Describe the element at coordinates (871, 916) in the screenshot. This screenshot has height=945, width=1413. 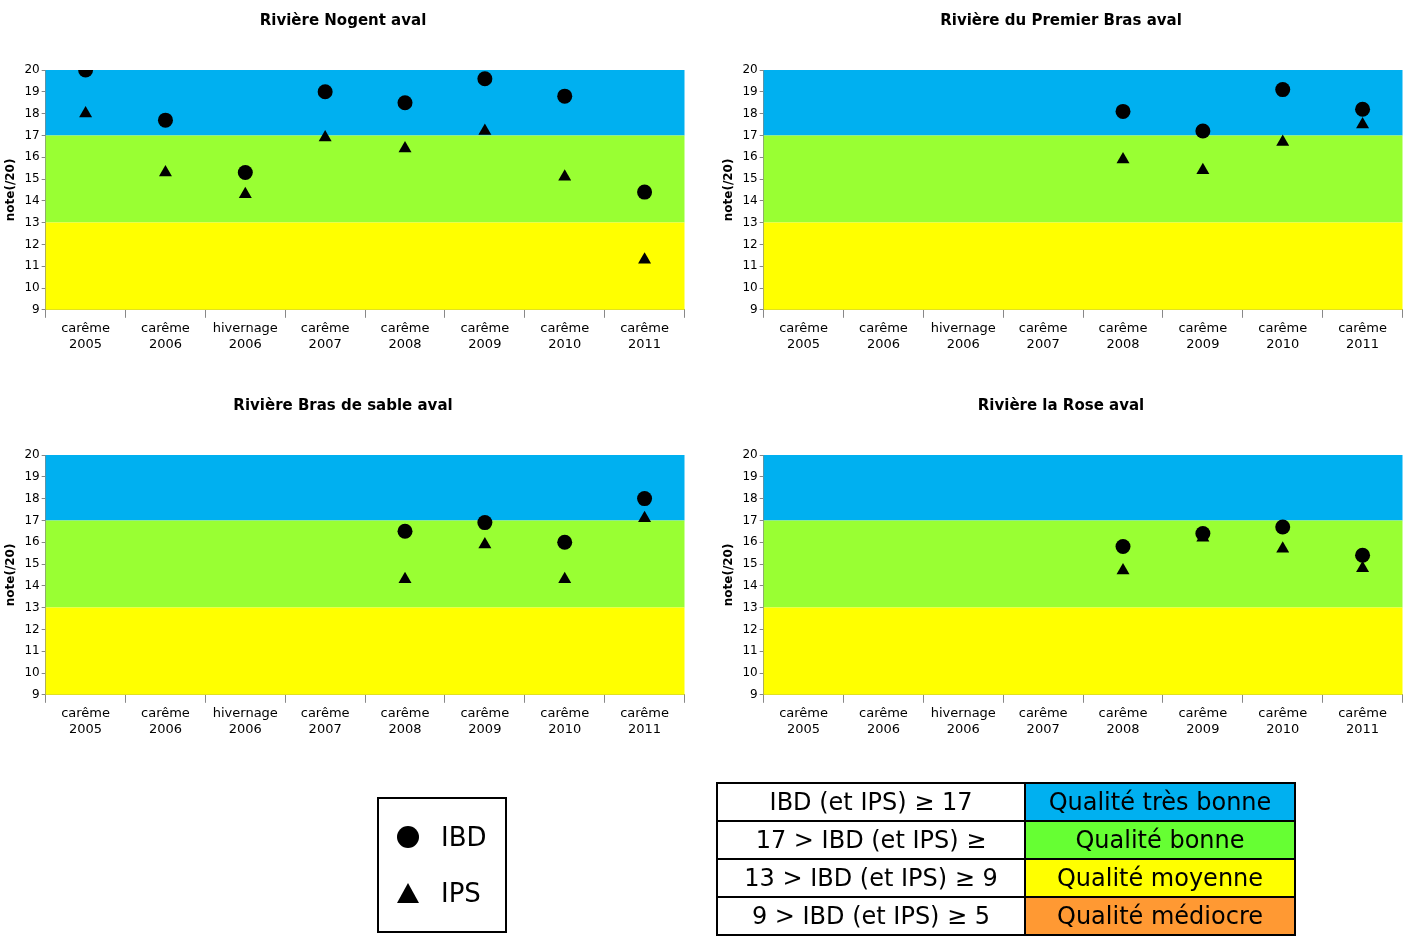
I see `text: 9 > IBD (et IPS) ≥ 5` at that location.